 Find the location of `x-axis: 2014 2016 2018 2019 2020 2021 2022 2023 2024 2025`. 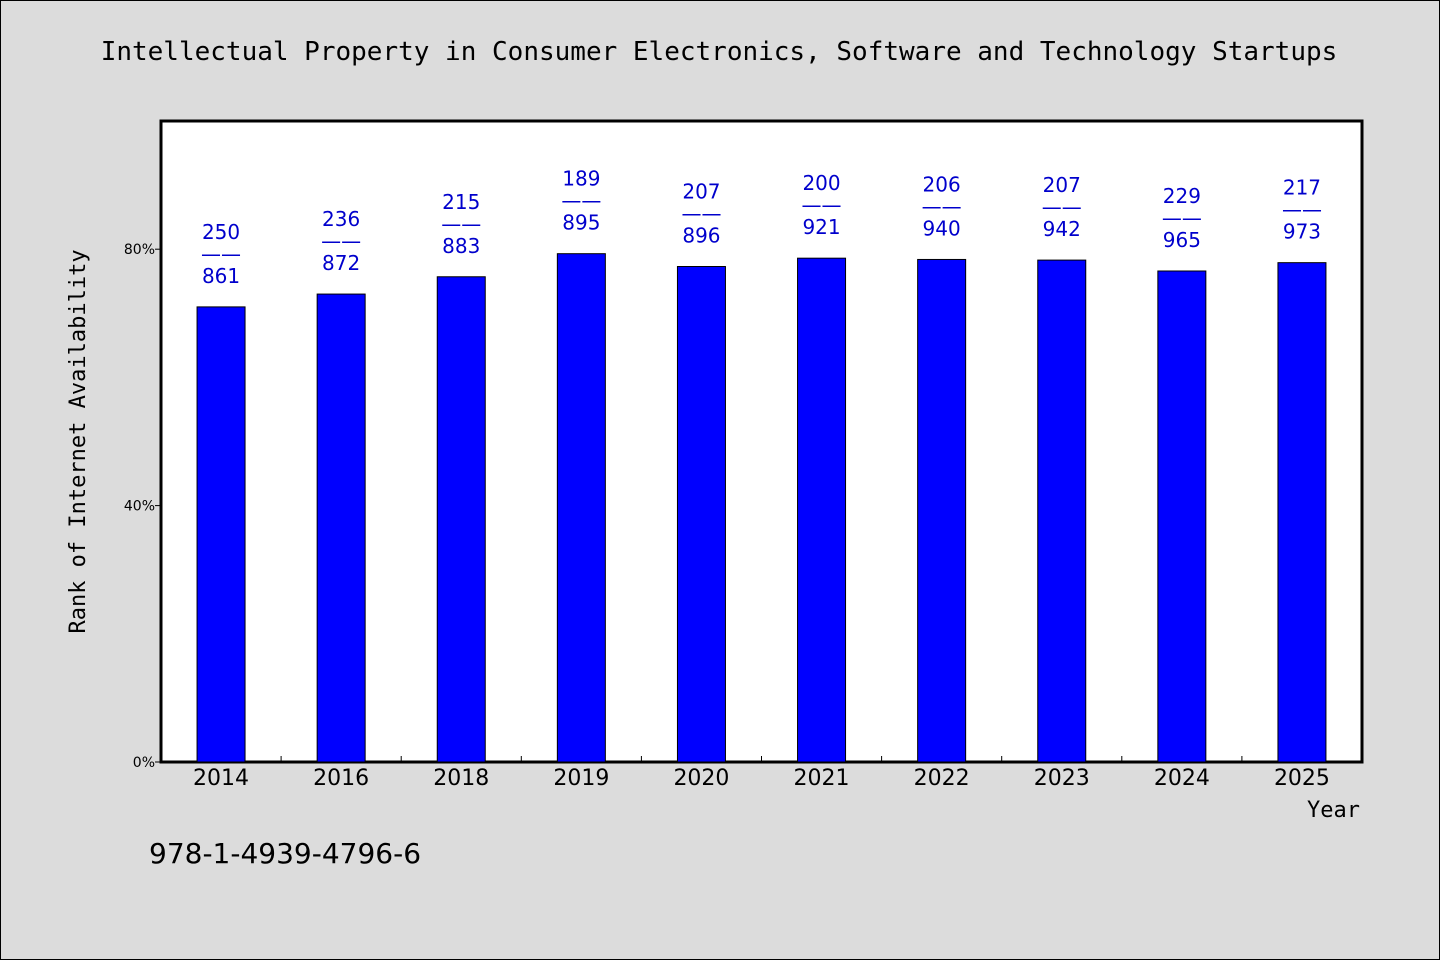

x-axis: 2014 2016 2018 2019 2020 2021 2022 2023 2024 2025 is located at coordinates (761, 773).